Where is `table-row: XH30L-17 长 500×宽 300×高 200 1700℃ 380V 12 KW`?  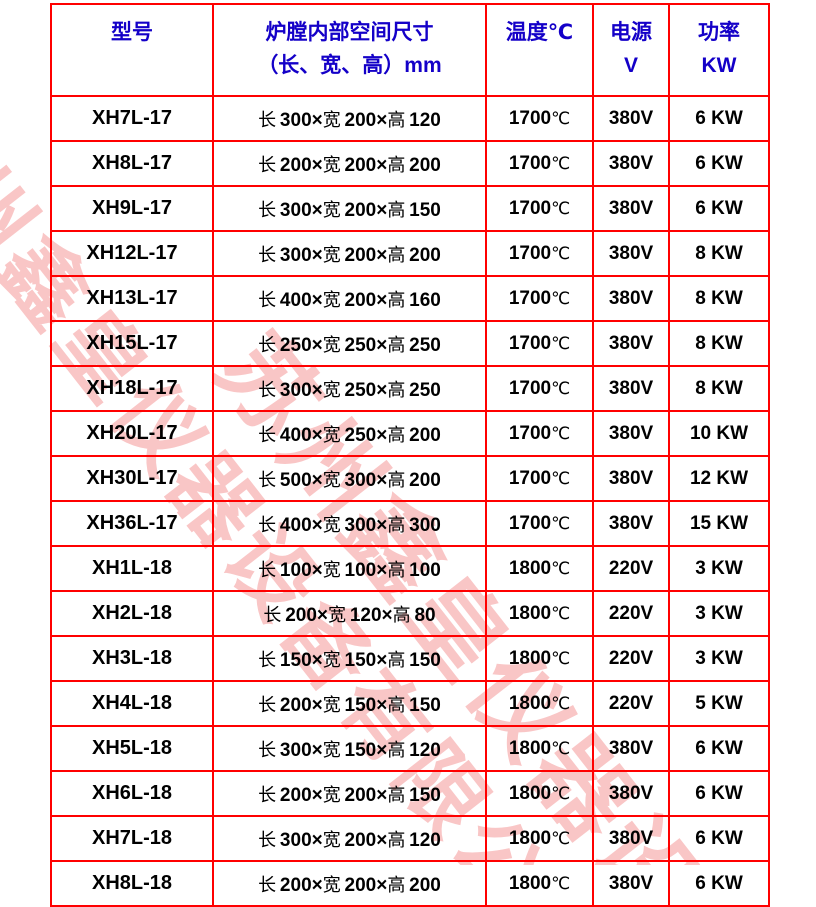 table-row: XH30L-17 长 500×宽 300×高 200 1700℃ 380V 12 KW is located at coordinates (410, 478).